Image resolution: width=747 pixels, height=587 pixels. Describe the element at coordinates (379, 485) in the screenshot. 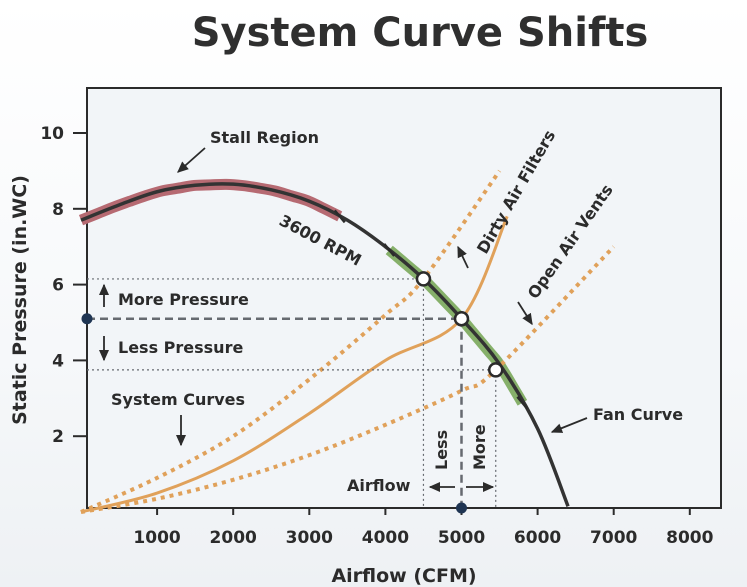

I see `airflow-label: Airflow` at that location.